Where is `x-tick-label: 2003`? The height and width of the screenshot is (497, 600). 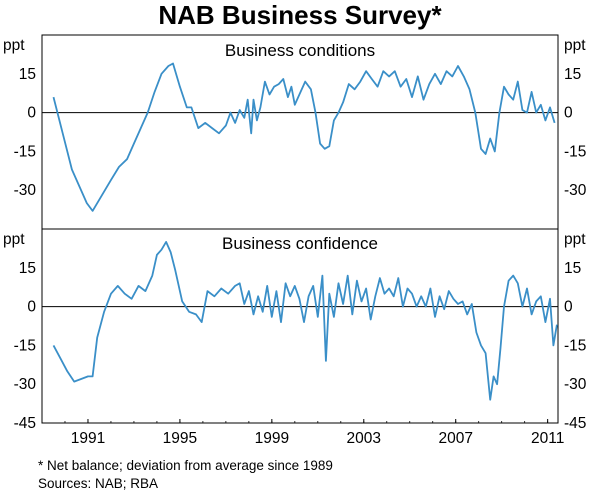 x-tick-label: 2003 is located at coordinates (364, 438).